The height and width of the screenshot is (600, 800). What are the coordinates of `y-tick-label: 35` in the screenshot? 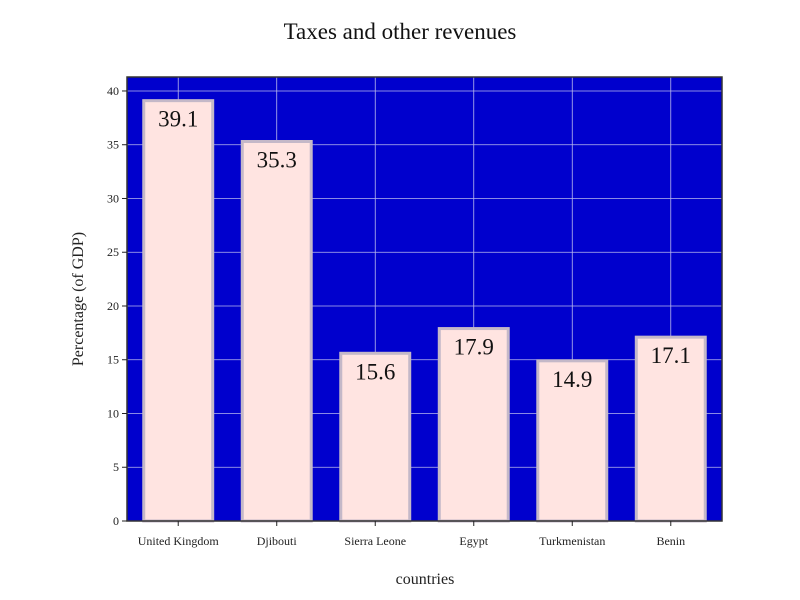 It's located at (113, 145).